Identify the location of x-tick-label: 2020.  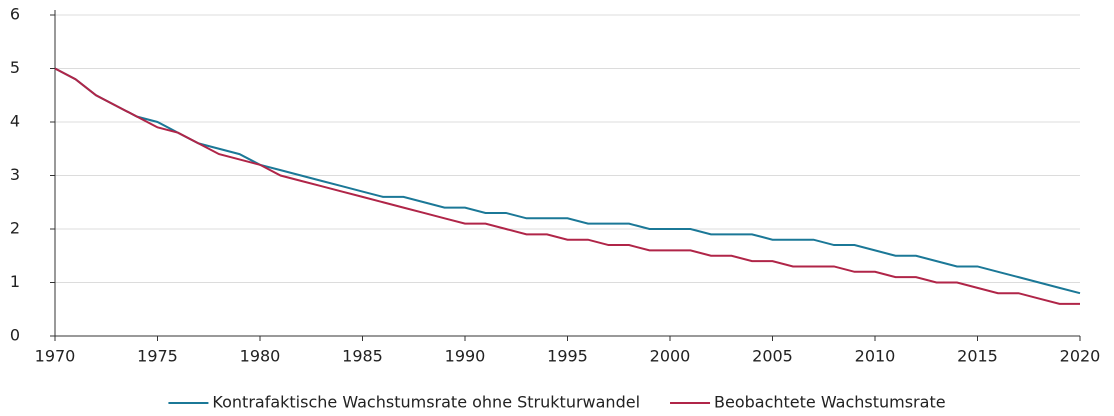
(1080, 356).